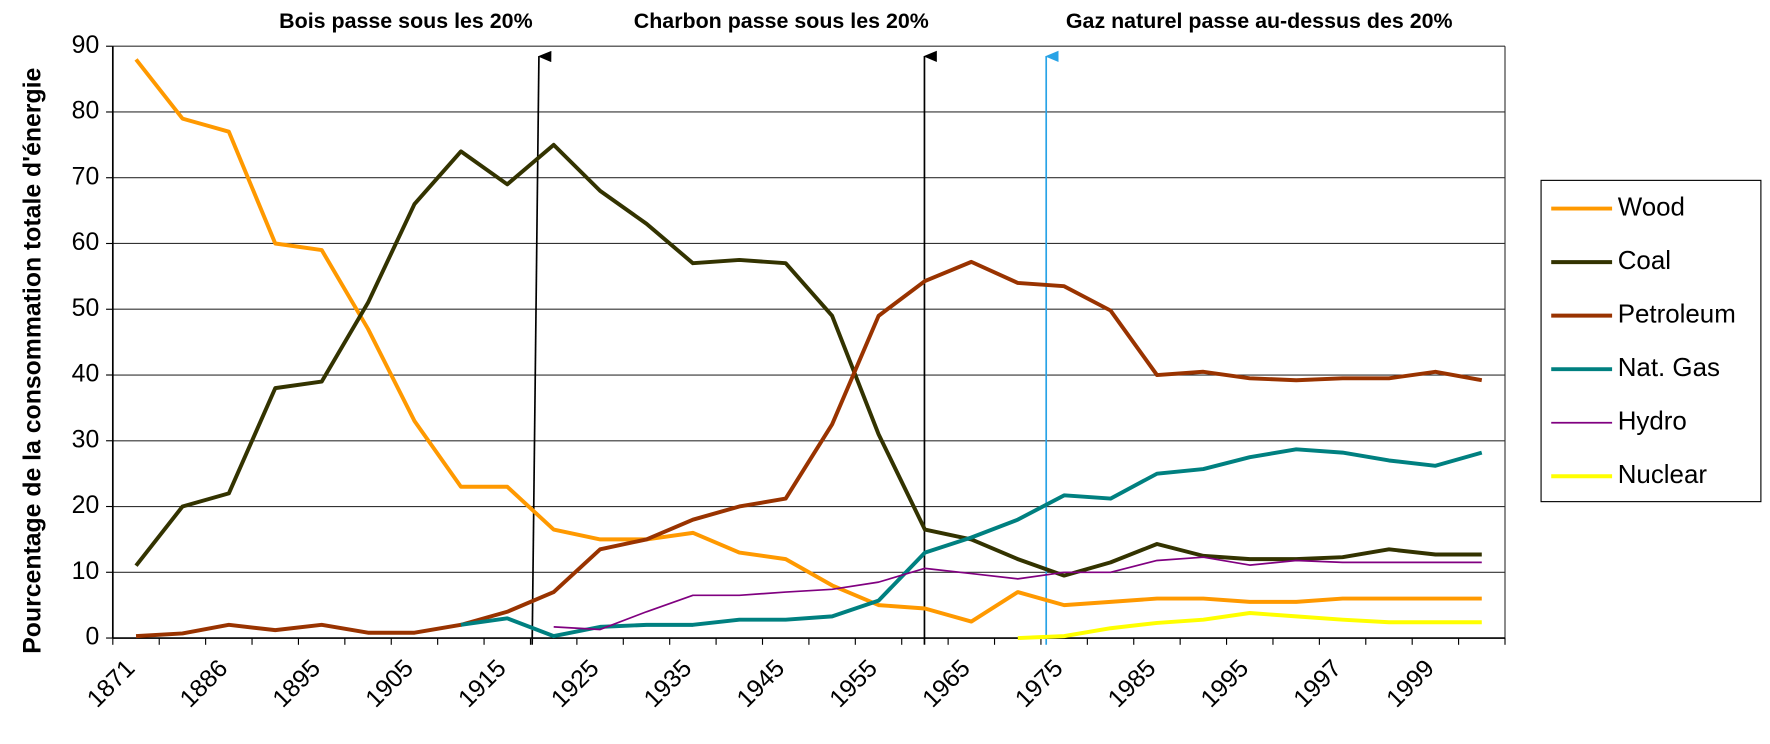  Describe the element at coordinates (1225, 684) in the screenshot. I see `x-tick-label: 1995` at that location.